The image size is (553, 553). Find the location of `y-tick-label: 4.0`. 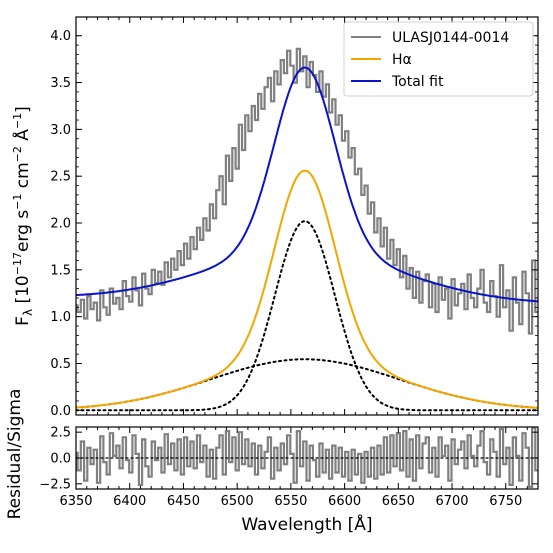

y-tick-label: 4.0 is located at coordinates (60, 36).